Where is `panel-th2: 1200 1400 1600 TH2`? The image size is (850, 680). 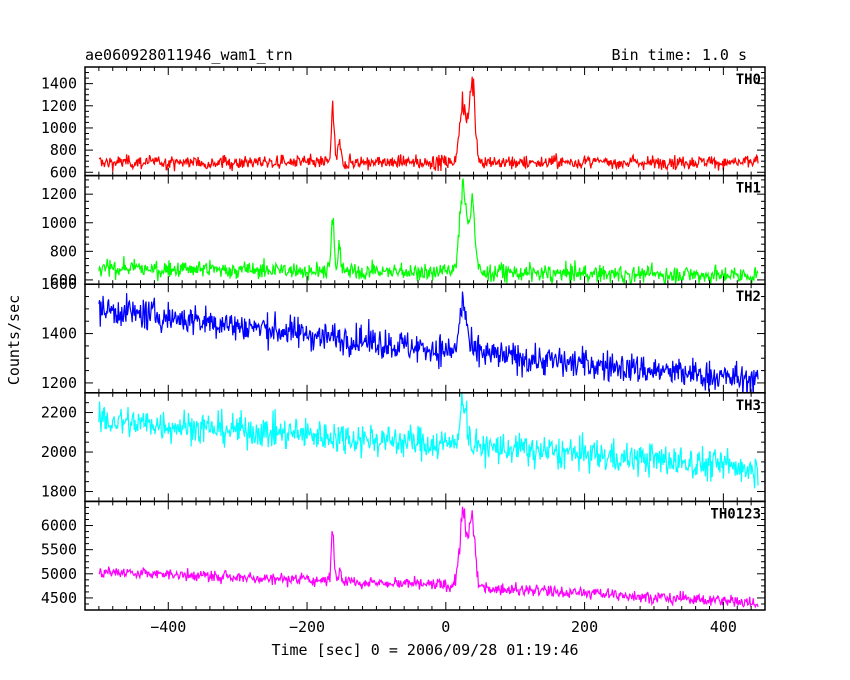
panel-th2: 1200 1400 1600 TH2 is located at coordinates (403, 334).